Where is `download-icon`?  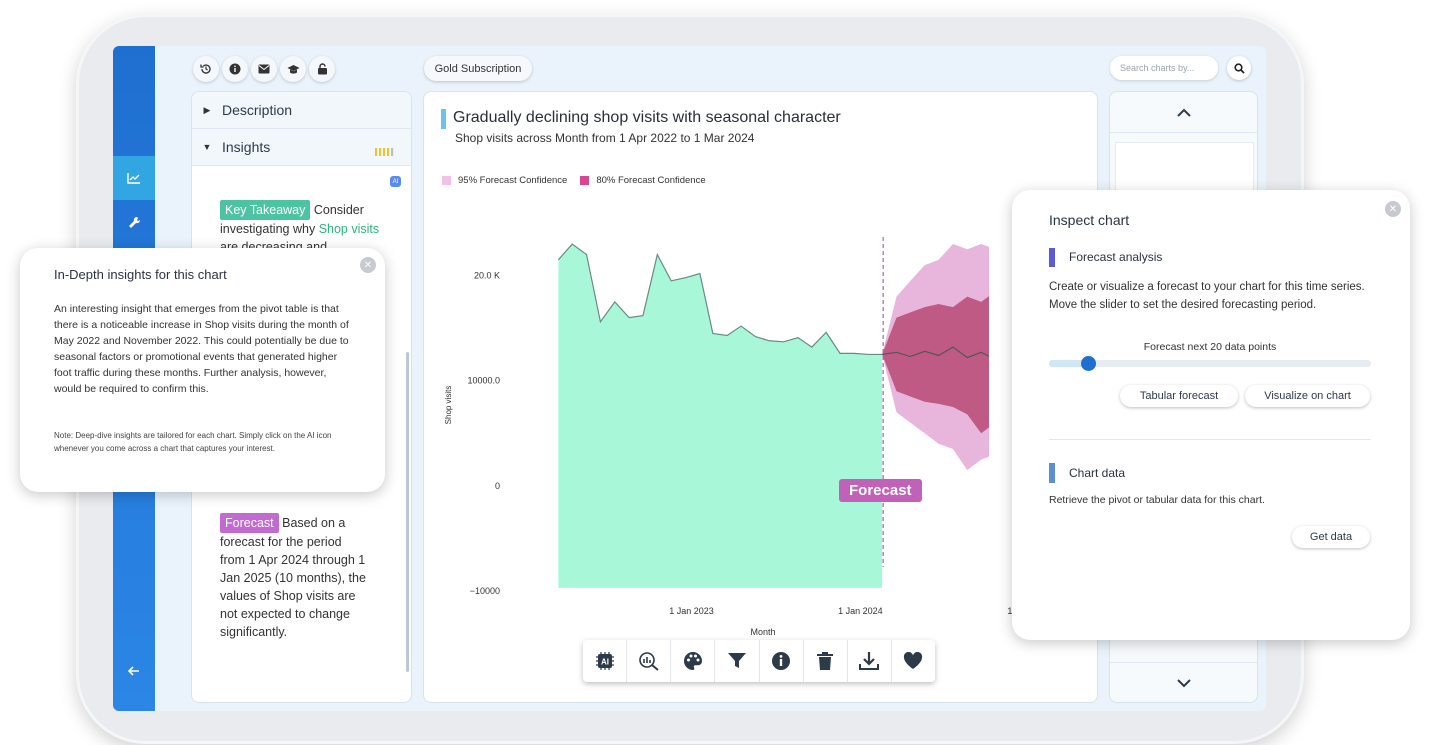
download-icon is located at coordinates (870, 661).